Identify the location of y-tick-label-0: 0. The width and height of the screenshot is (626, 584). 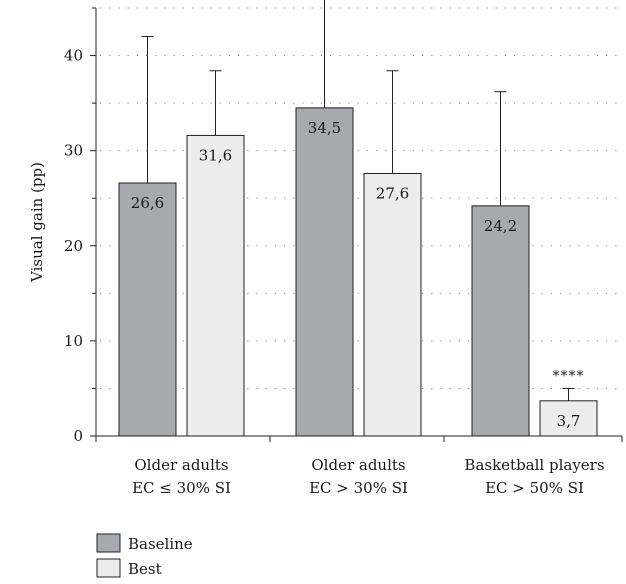
(78, 436).